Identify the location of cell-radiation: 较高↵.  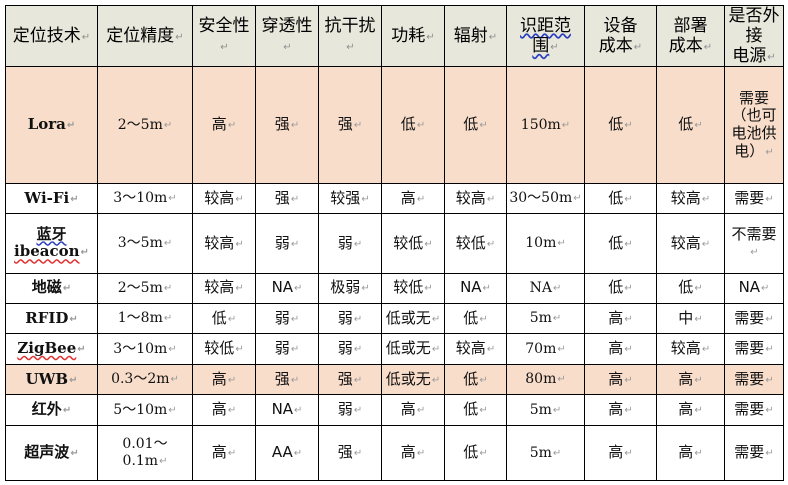
(475, 349).